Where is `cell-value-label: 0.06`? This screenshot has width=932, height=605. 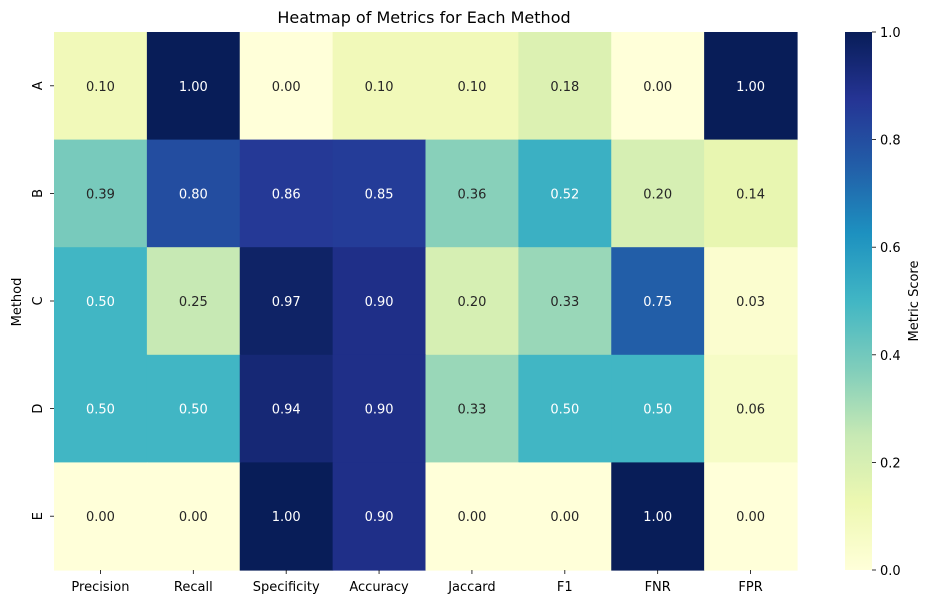 cell-value-label: 0.06 is located at coordinates (750, 410).